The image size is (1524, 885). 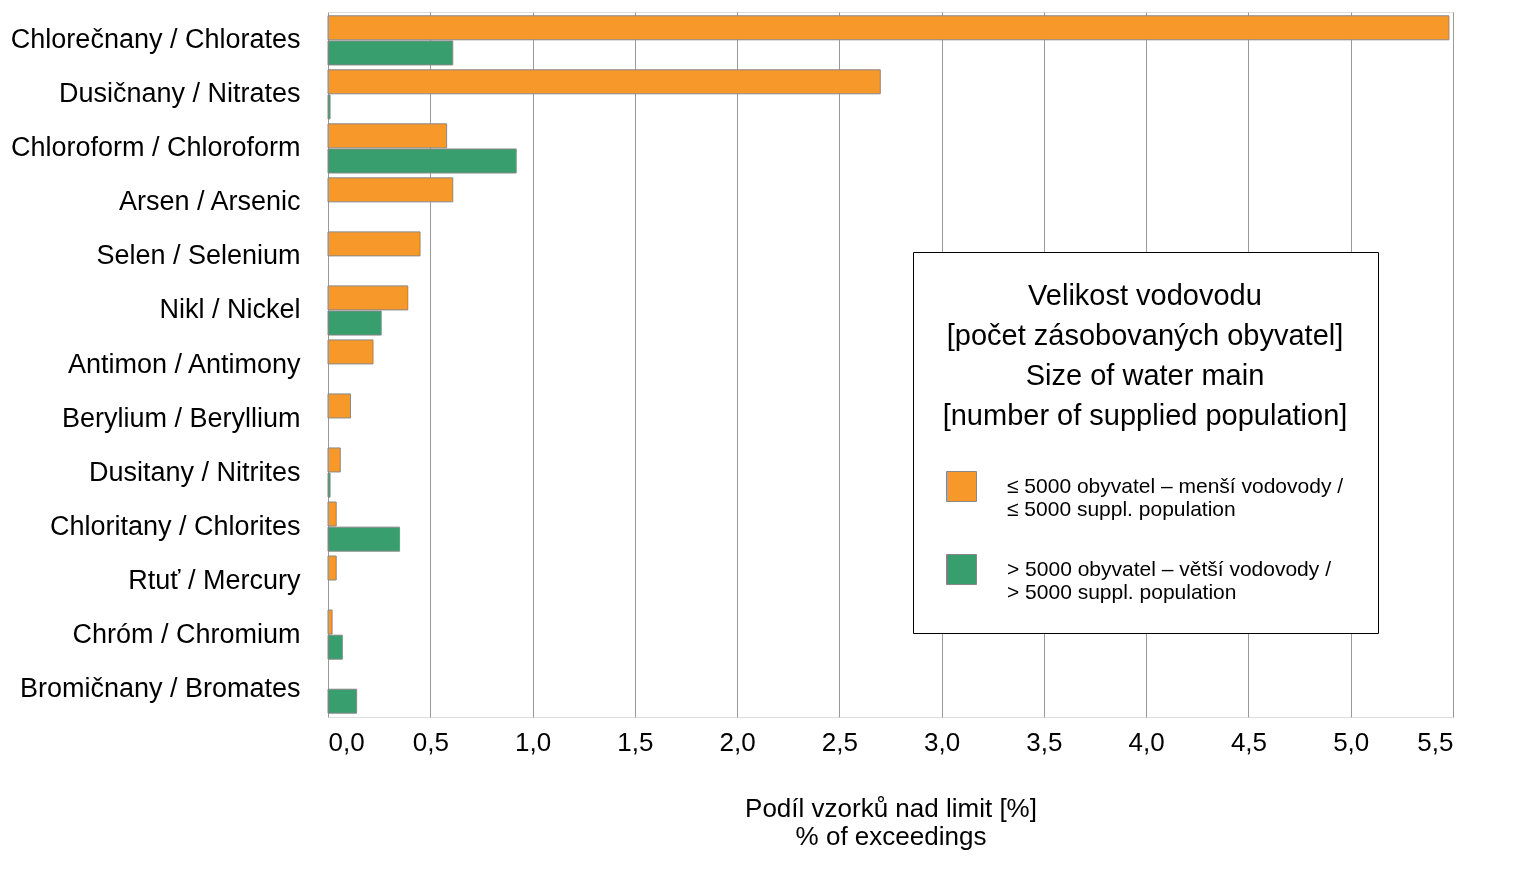 I want to click on x-tick-label: 0,5, so click(x=430, y=741).